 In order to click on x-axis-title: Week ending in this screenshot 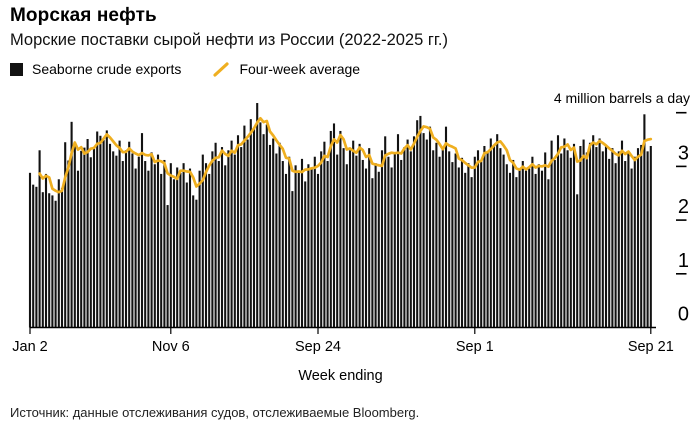, I will do `click(340, 376)`.